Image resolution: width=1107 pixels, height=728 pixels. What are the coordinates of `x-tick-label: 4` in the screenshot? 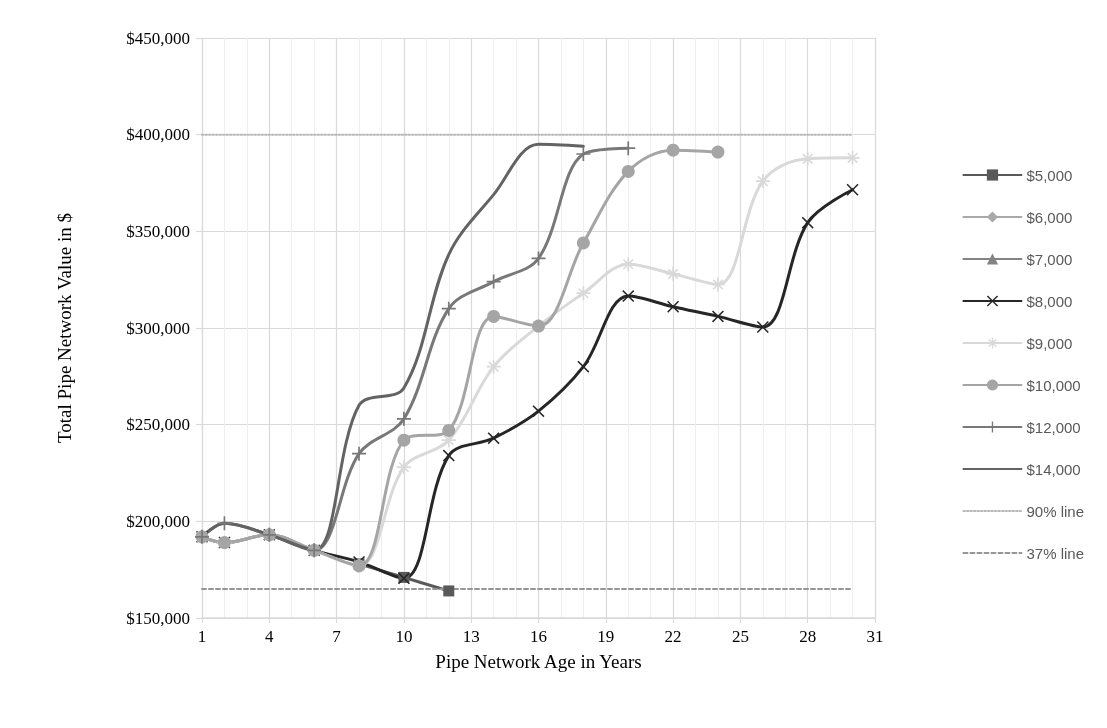 It's located at (270, 636).